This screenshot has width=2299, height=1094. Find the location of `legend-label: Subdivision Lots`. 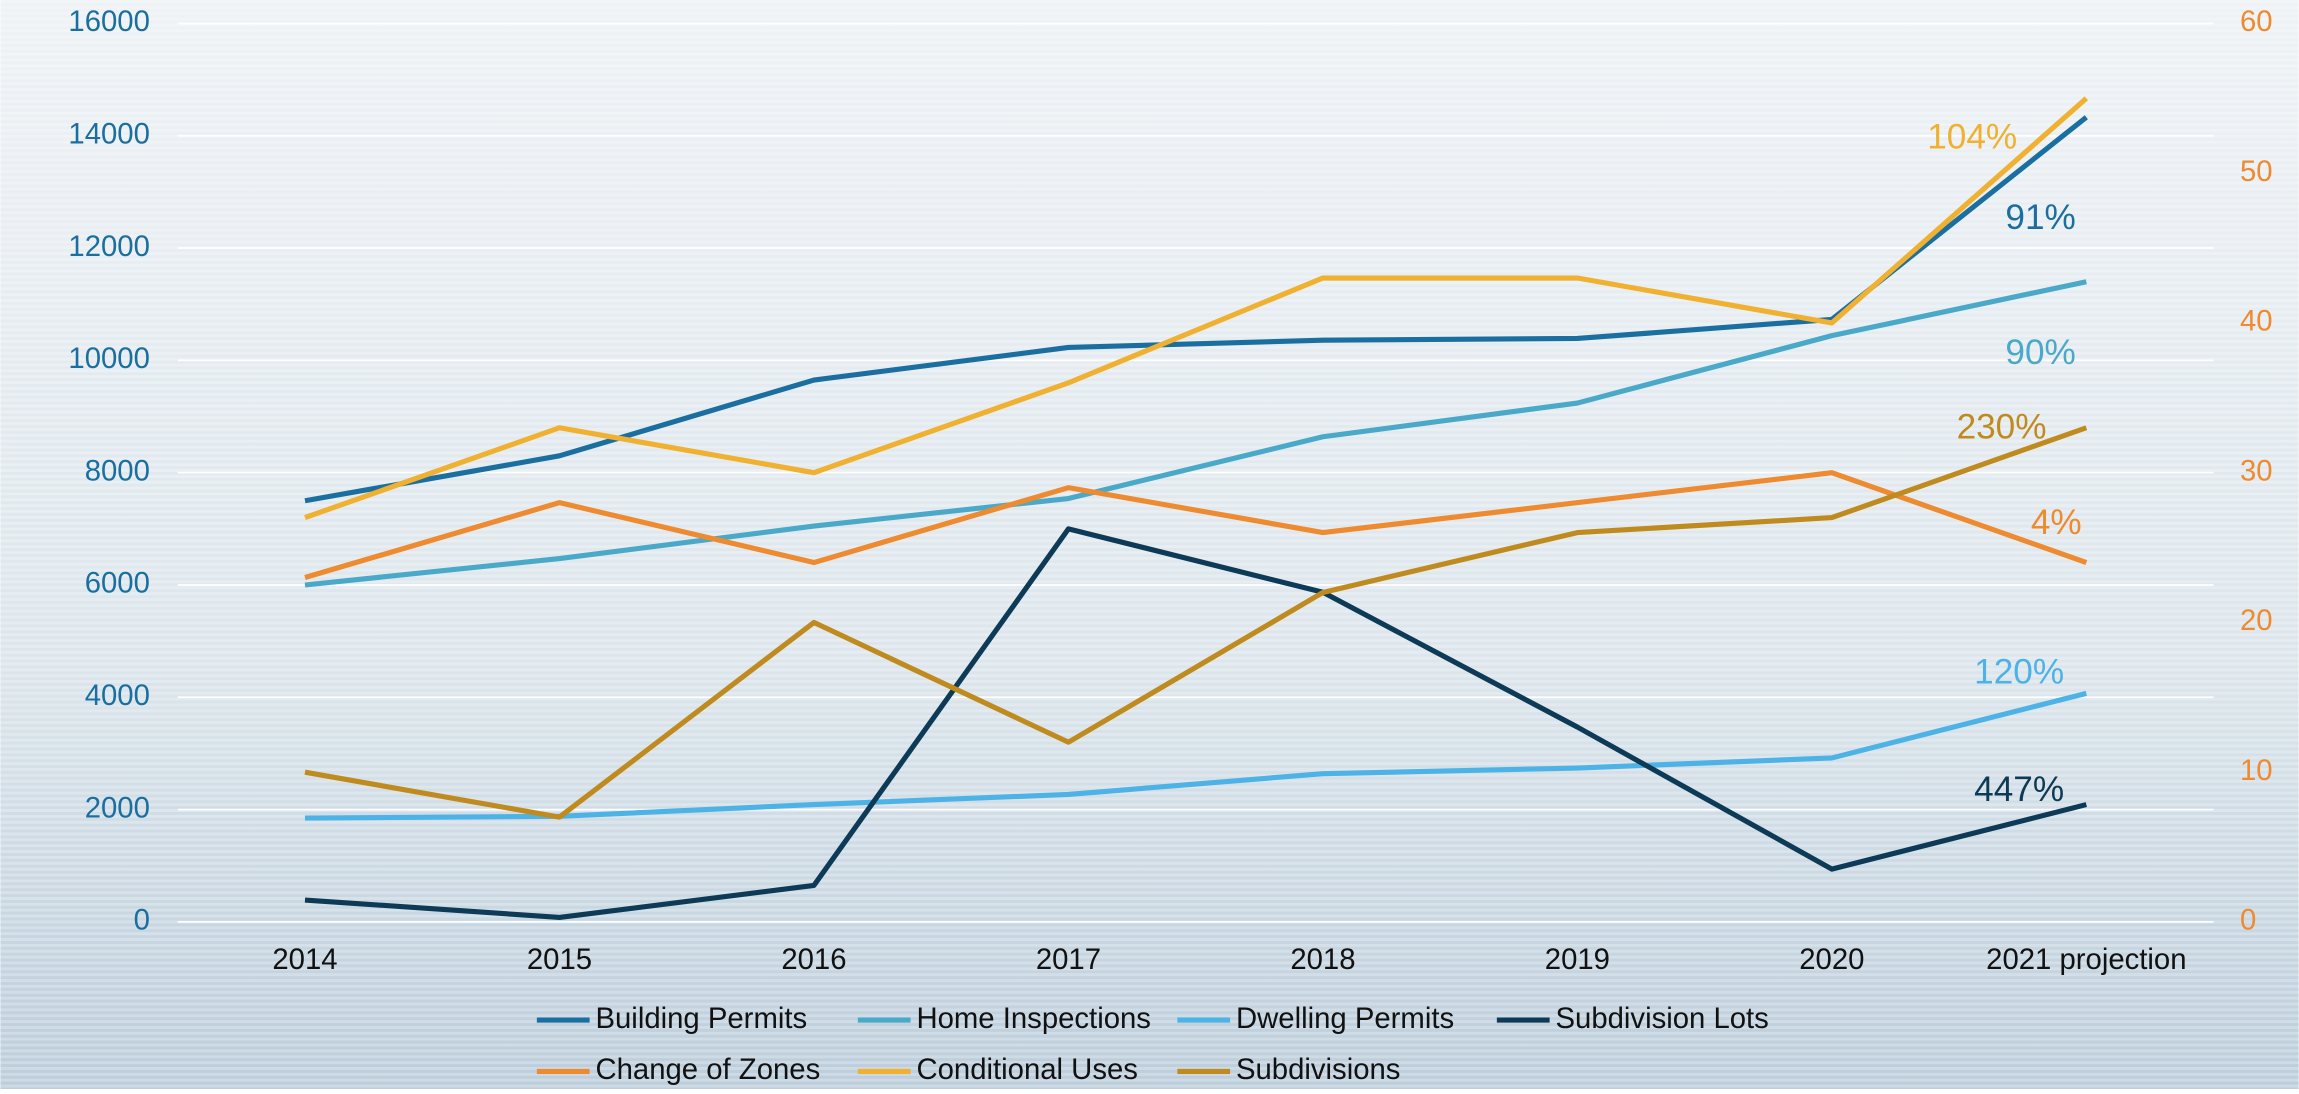

legend-label: Subdivision Lots is located at coordinates (1661, 1018).